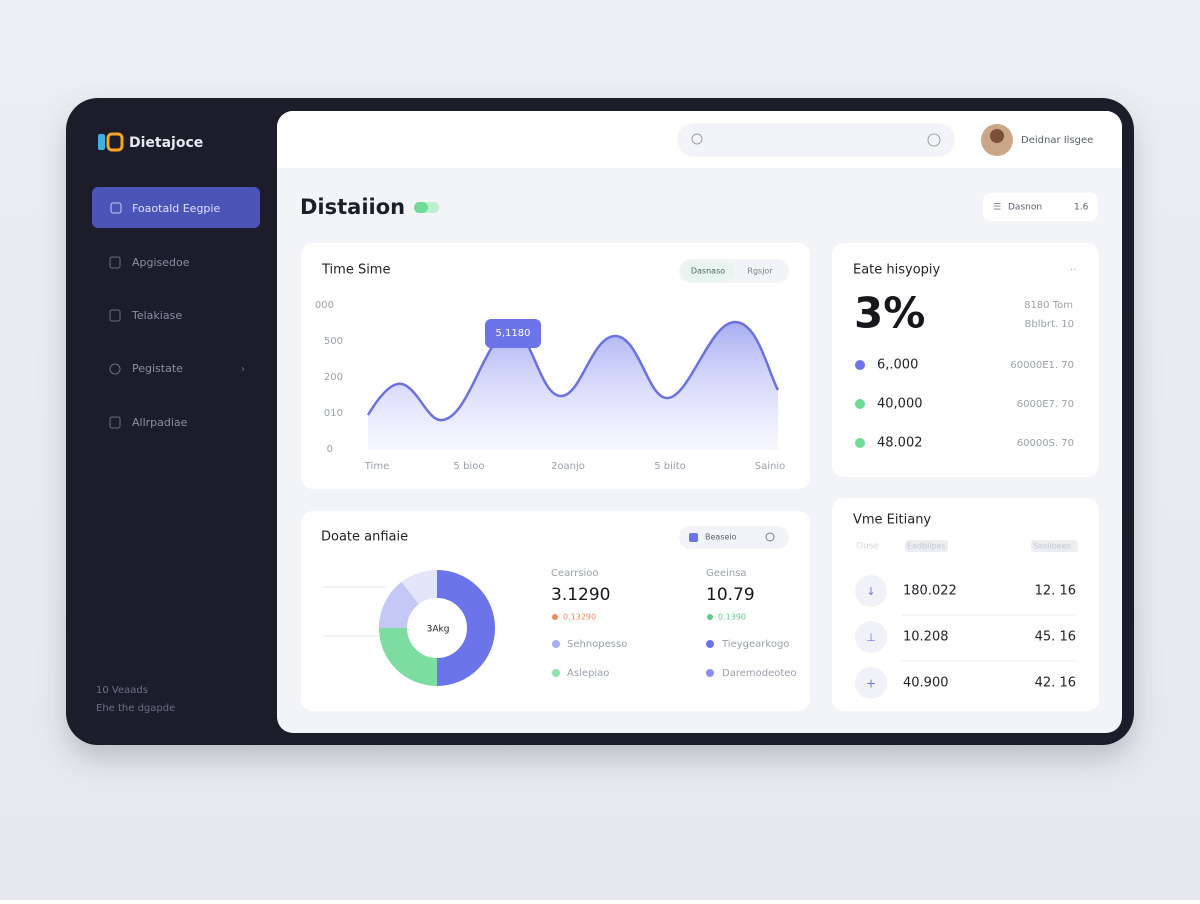  Describe the element at coordinates (760, 271) in the screenshot. I see `tab: Rgsjor` at that location.